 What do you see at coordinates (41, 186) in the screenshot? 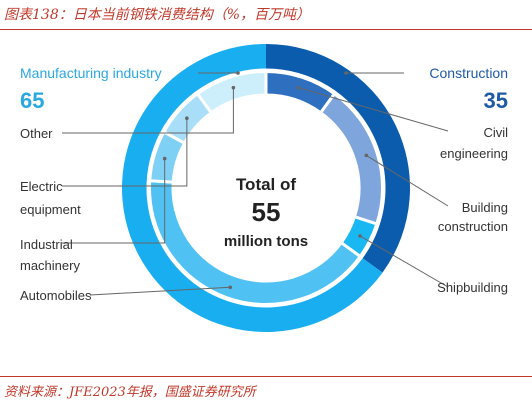
I see `slice-label-electric-equipment: Electric` at bounding box center [41, 186].